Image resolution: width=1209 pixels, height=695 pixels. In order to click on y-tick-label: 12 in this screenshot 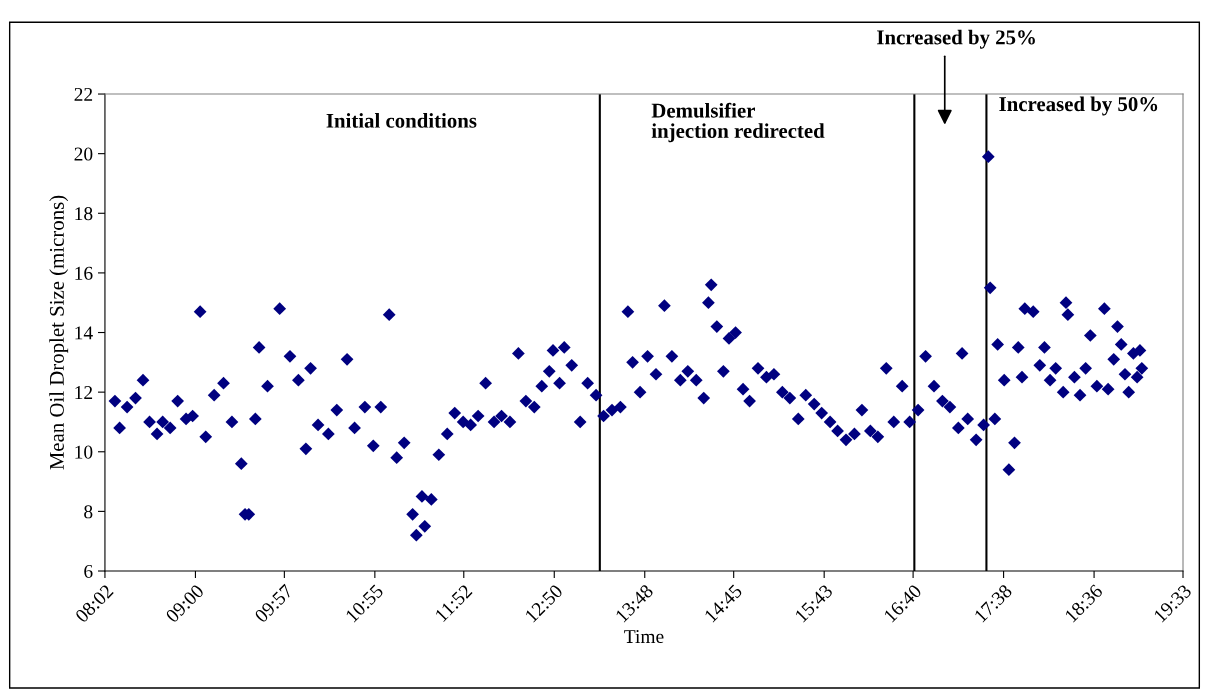, I will do `click(84, 392)`.